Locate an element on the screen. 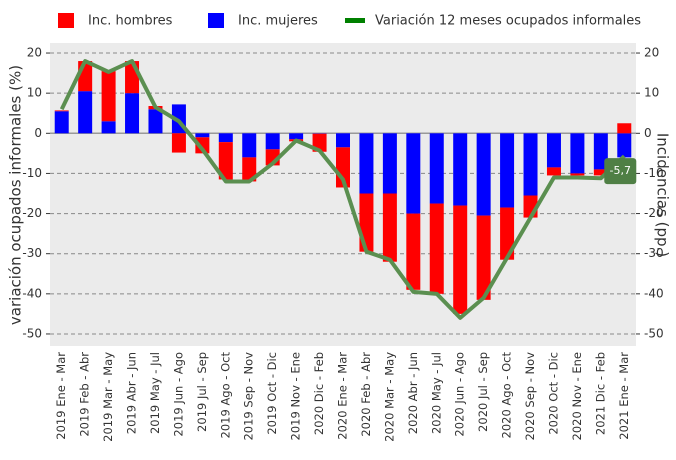 The image size is (676, 460). y2-tick-label: -50 is located at coordinates (654, 333).